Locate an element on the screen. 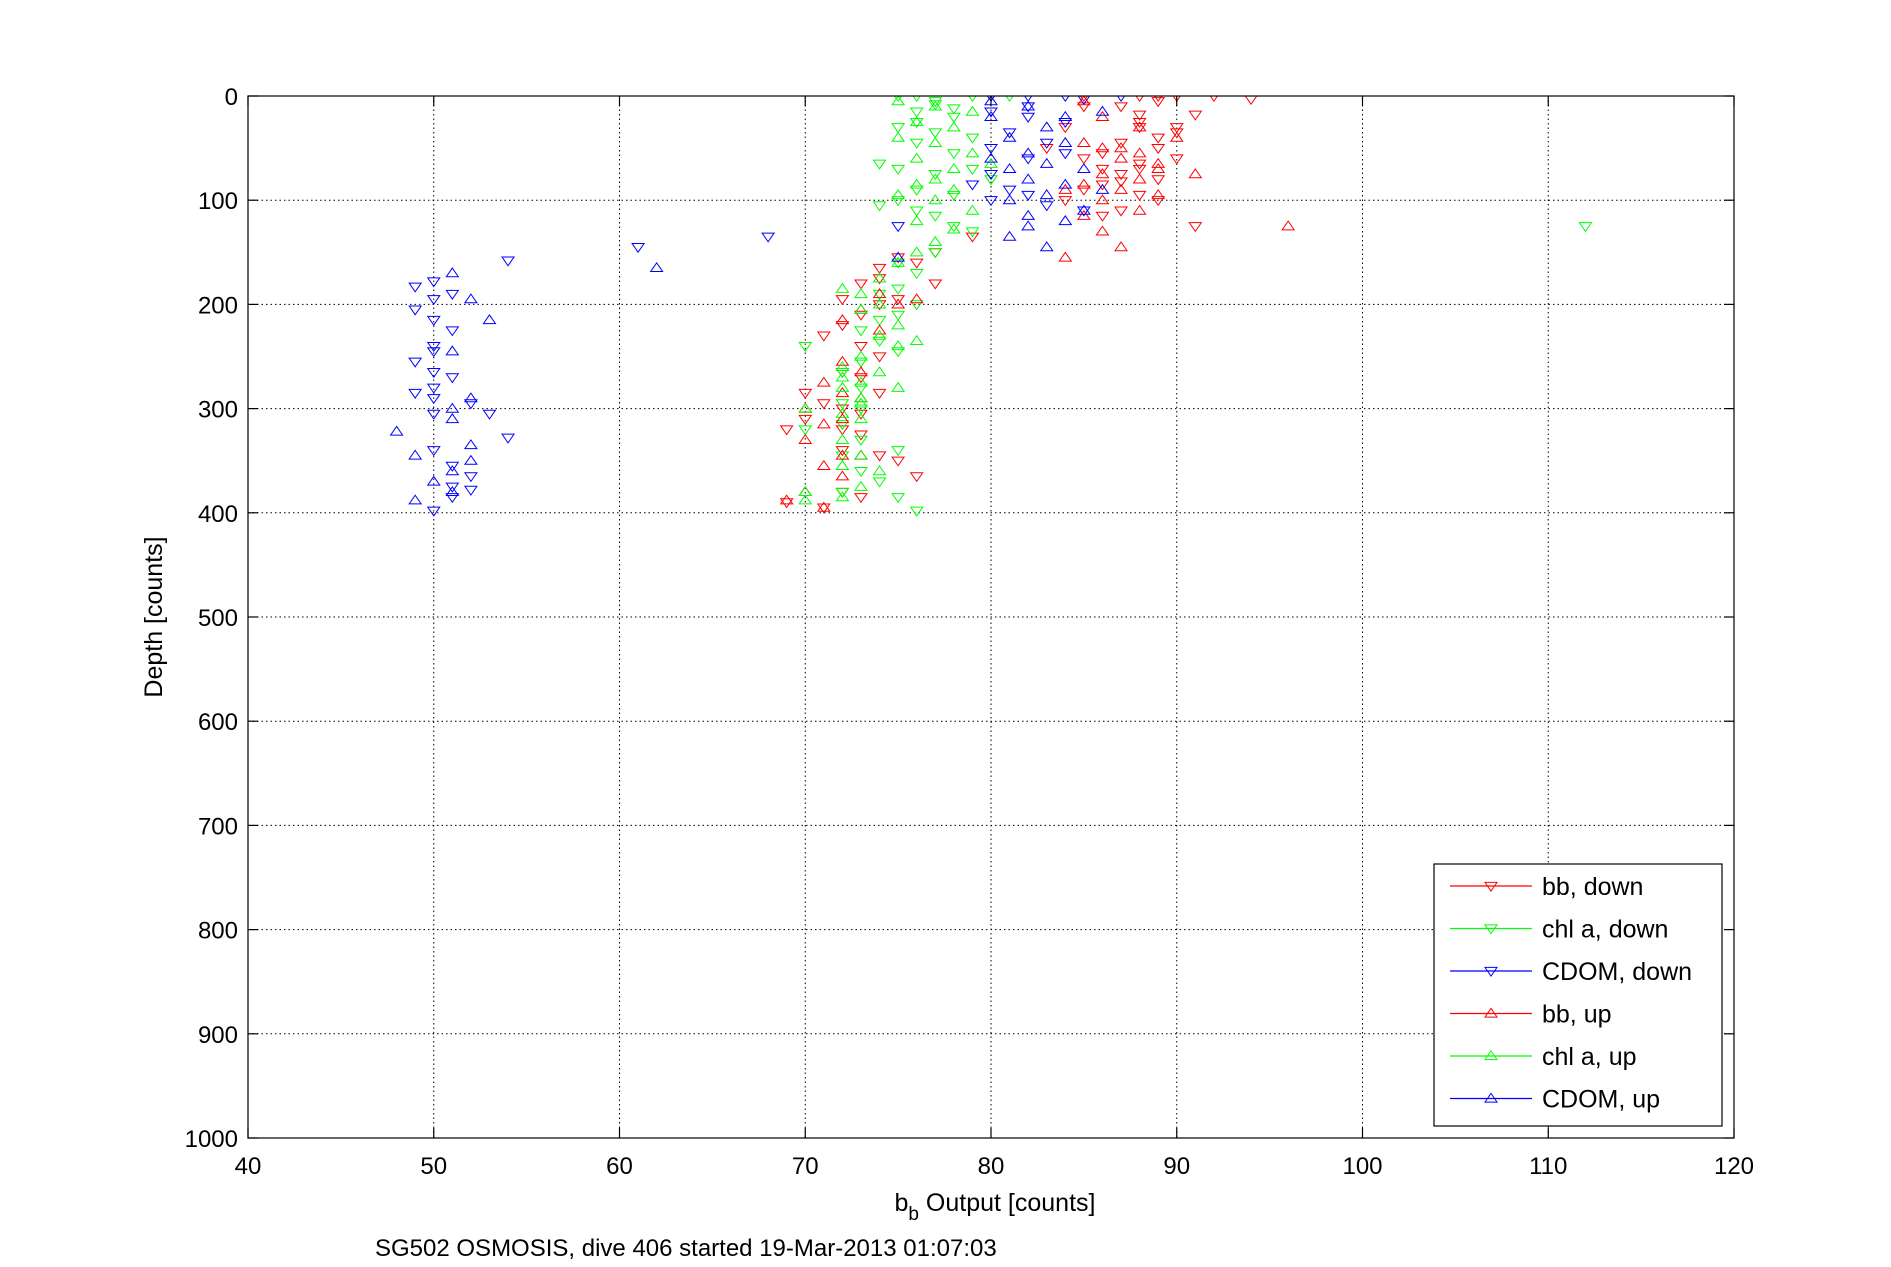 The height and width of the screenshot is (1267, 1891). x-axis-label-main: b is located at coordinates (902, 1203).